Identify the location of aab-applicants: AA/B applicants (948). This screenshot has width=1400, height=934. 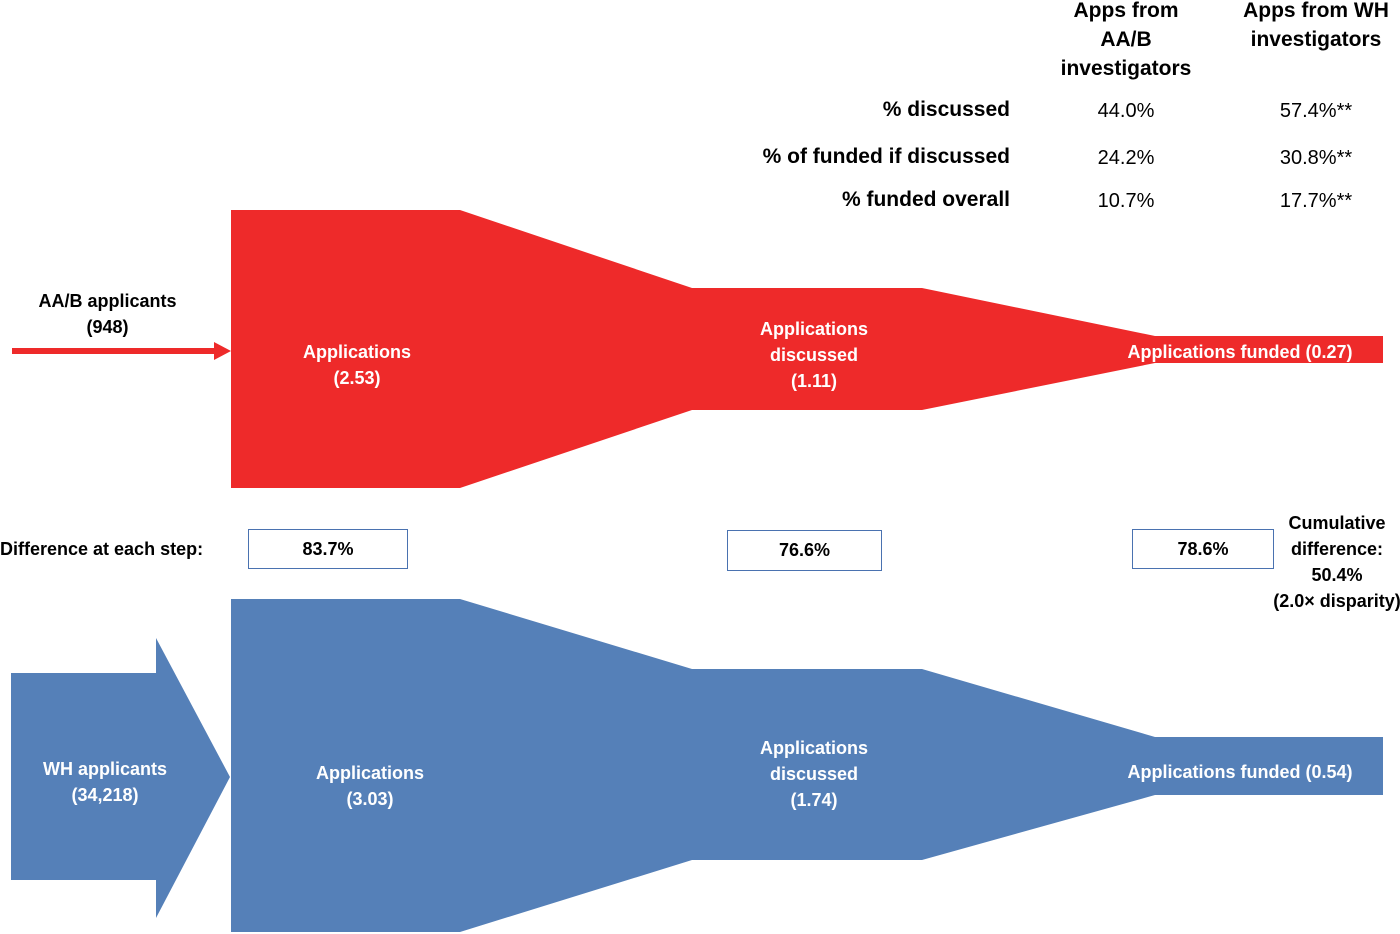
(107, 314).